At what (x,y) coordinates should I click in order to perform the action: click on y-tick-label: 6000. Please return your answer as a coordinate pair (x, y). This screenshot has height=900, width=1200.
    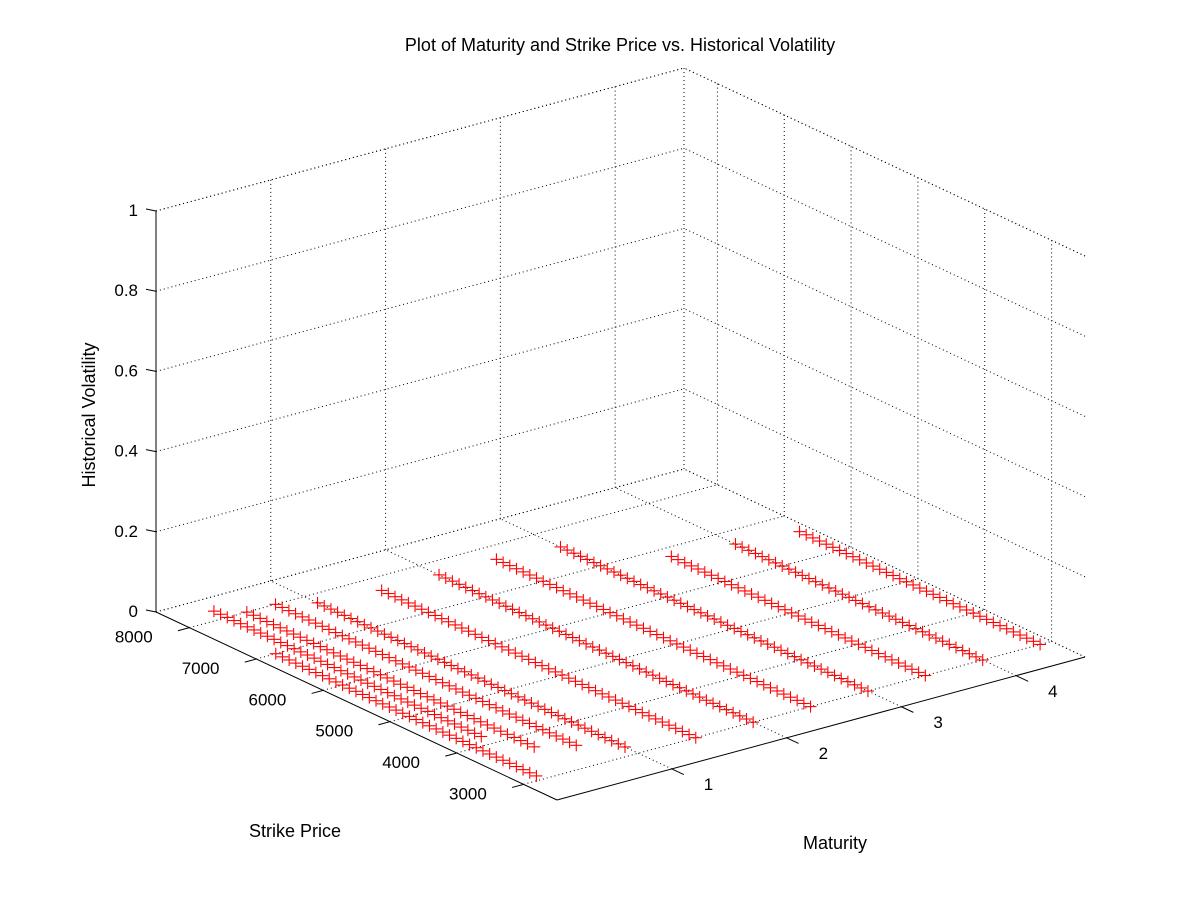
    Looking at the image, I should click on (268, 699).